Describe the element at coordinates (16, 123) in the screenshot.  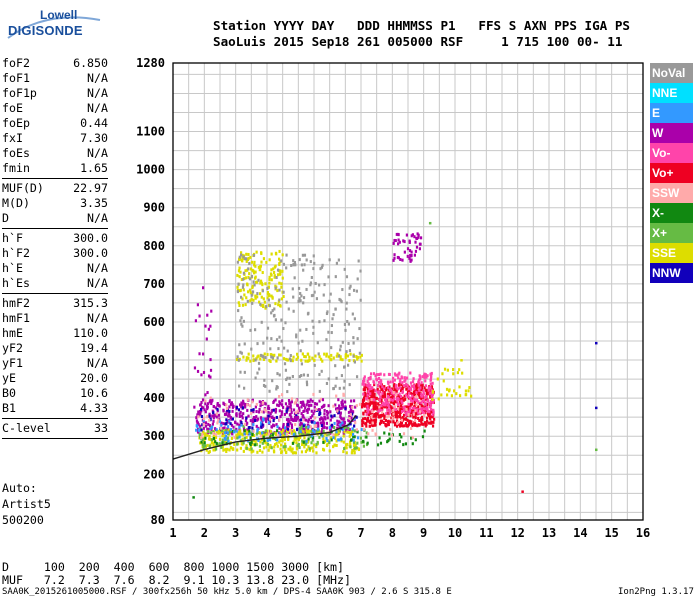
I see `param-name: foEp` at that location.